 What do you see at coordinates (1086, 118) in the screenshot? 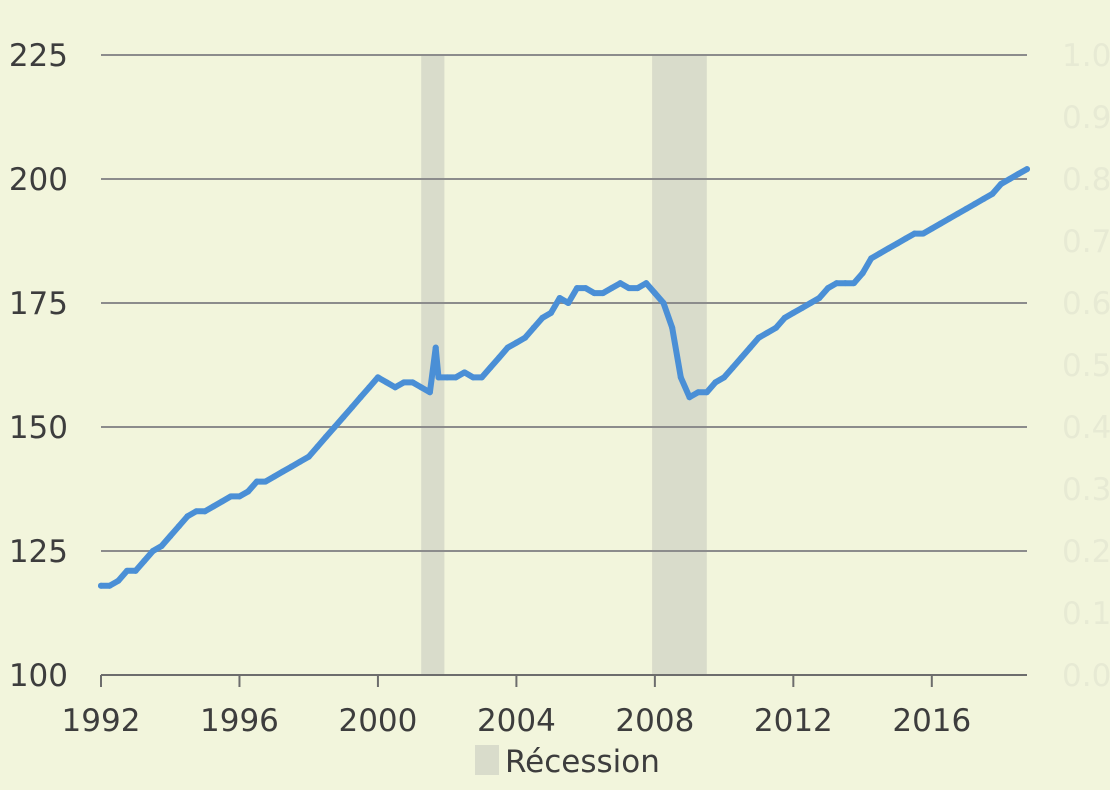
I see `y2-tick-label-0.9: 0.9` at bounding box center [1086, 118].